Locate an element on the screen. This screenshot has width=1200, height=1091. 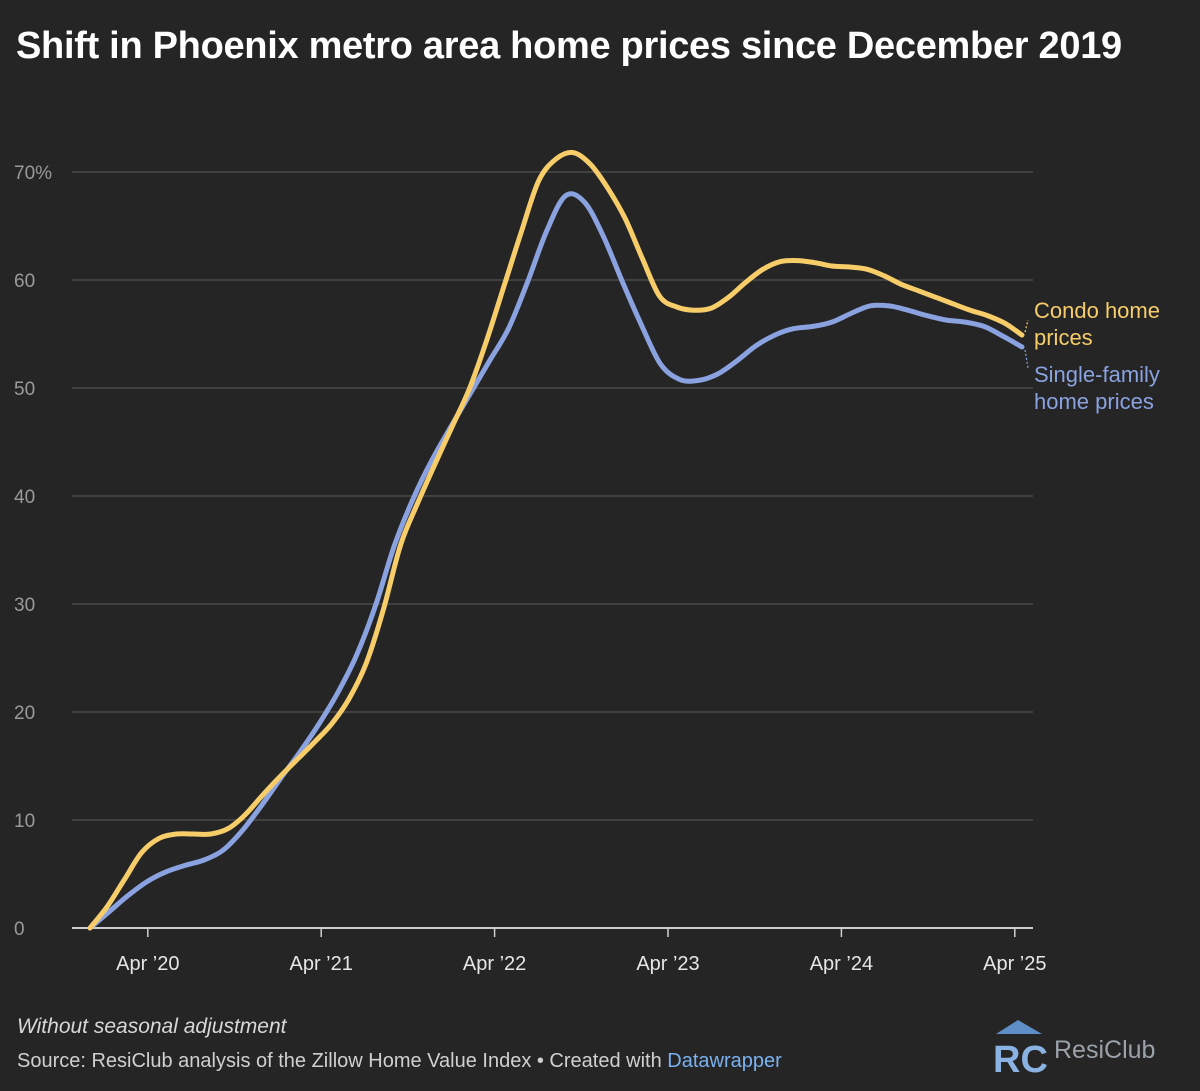
y-axis-ticks: 0 10 20 30 40 50 60 70% is located at coordinates (33, 551).